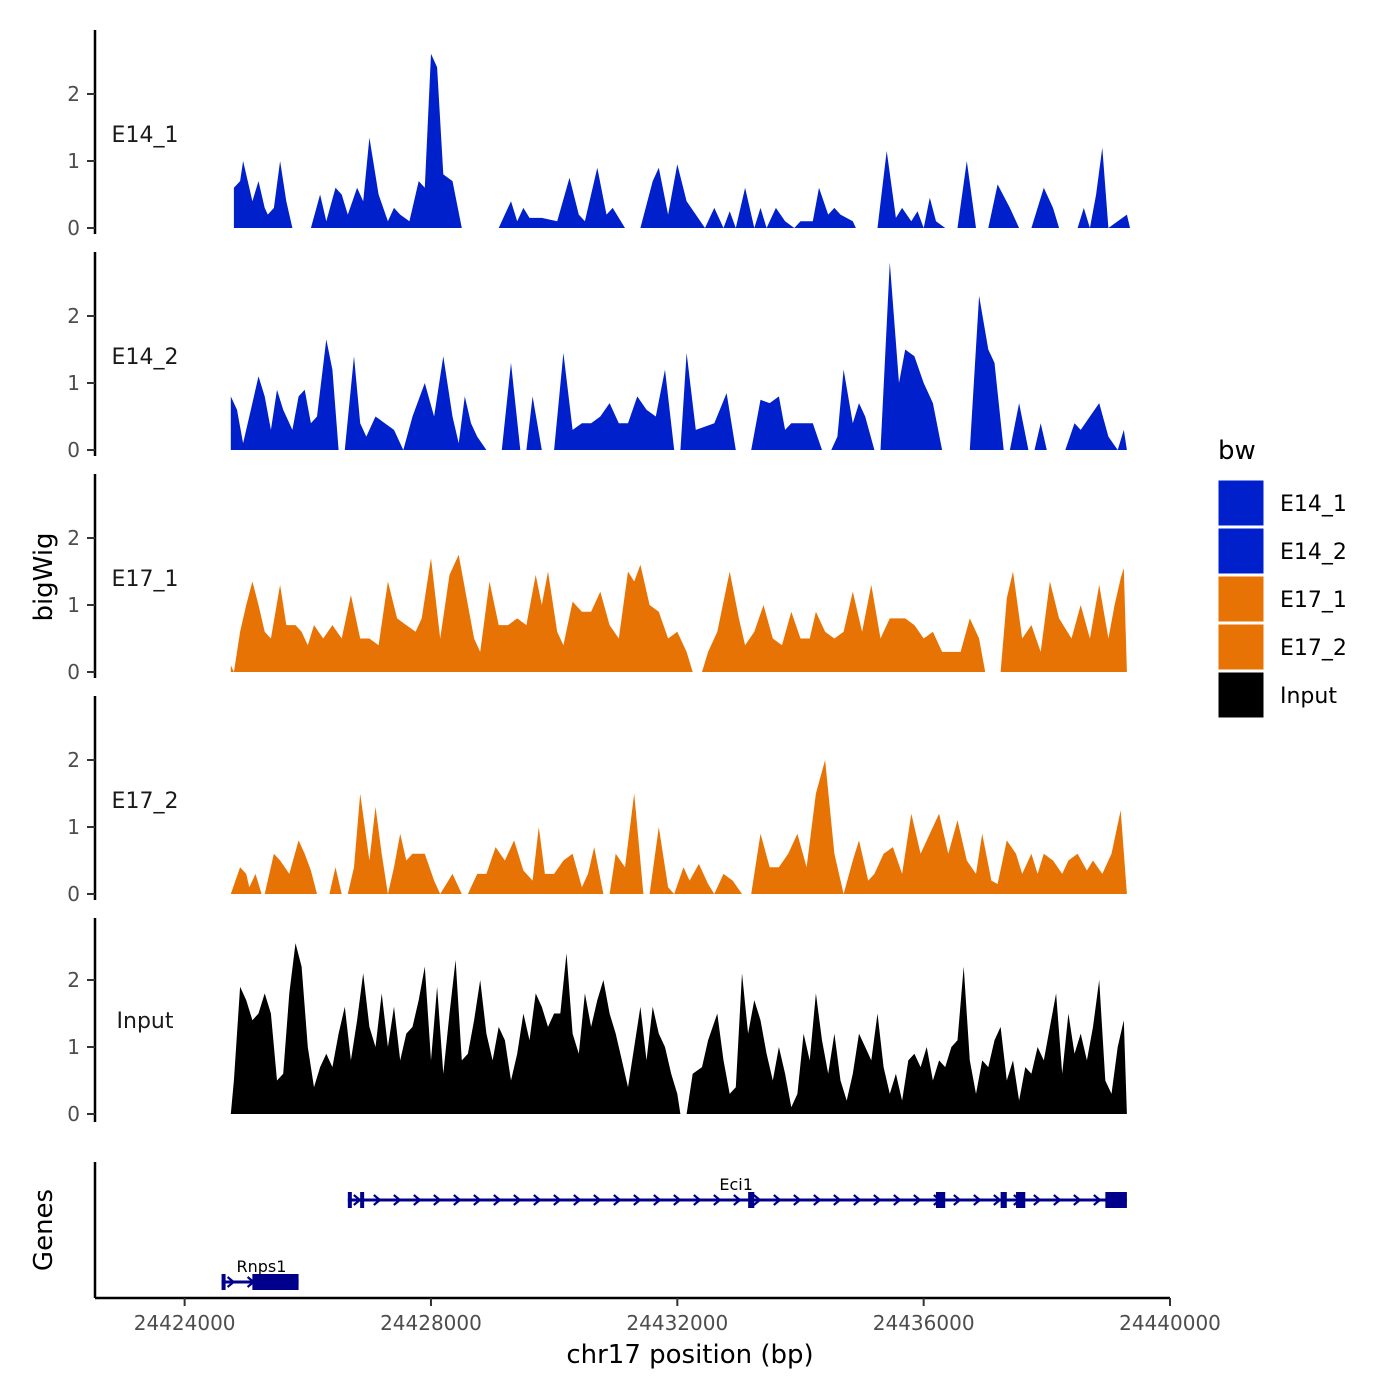 The width and height of the screenshot is (1400, 1400). What do you see at coordinates (145, 135) in the screenshot?
I see `track-e14-1-label: E14_1` at bounding box center [145, 135].